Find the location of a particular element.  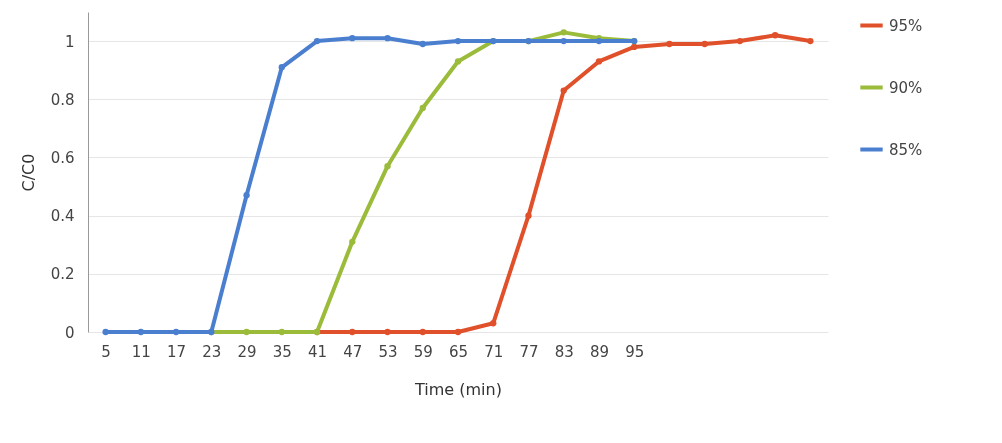

y-tick-label: 0.8 is located at coordinates (62, 99).